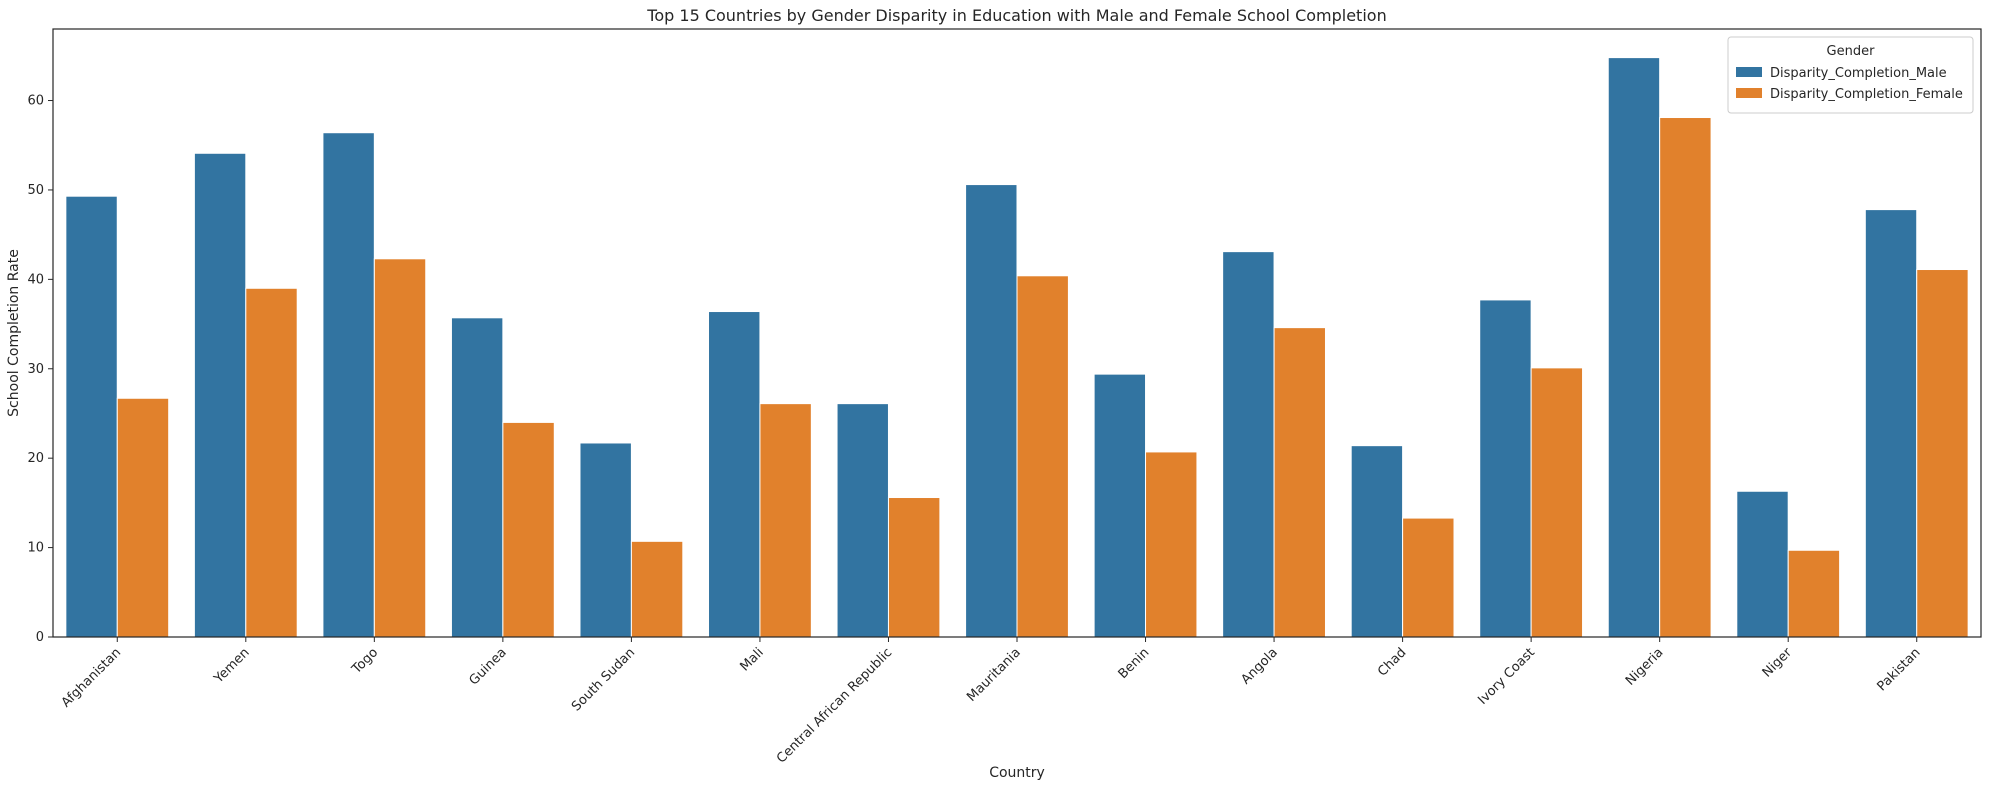  I want to click on y-tick-label: 50, so click(35, 190).